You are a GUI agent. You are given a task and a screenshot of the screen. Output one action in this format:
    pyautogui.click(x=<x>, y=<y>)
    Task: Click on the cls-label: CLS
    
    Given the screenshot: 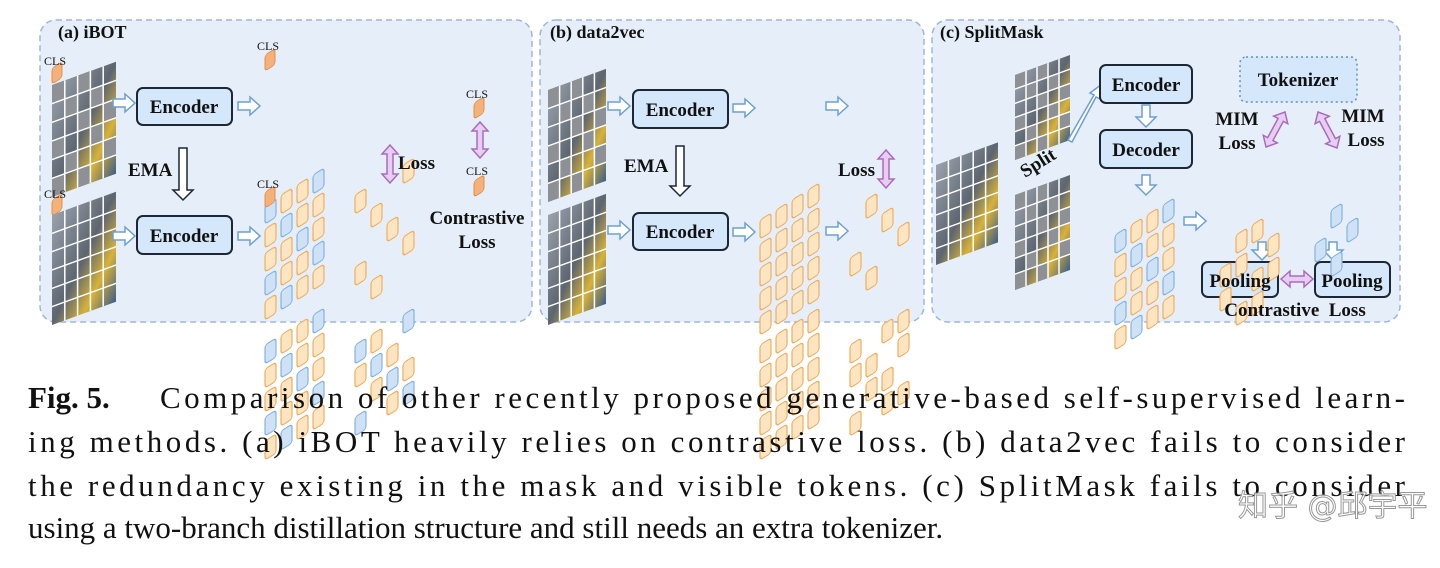 What is the action you would take?
    pyautogui.click(x=268, y=46)
    